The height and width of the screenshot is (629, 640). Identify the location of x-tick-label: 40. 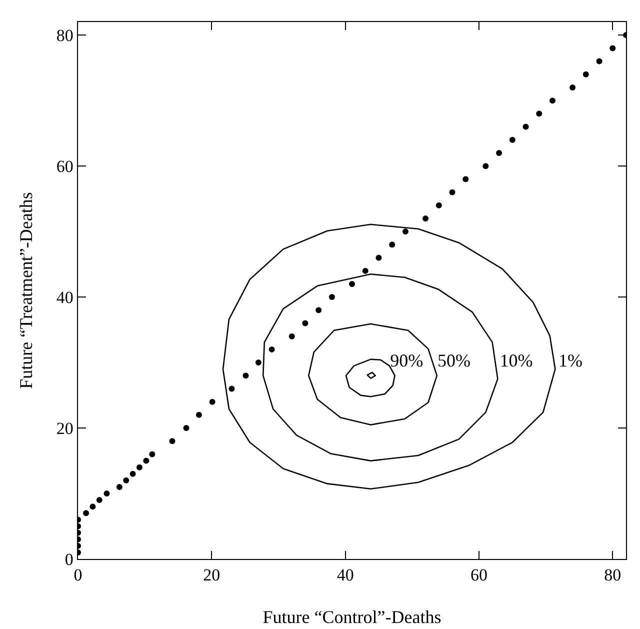
(345, 575).